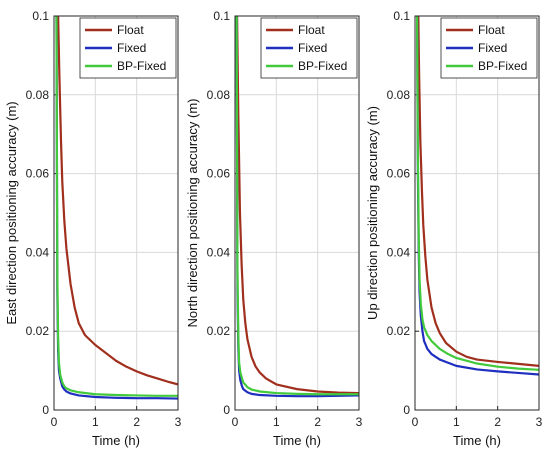  What do you see at coordinates (11, 212) in the screenshot?
I see `y-axis-label: East direction positioning accuracy (m)` at bounding box center [11, 212].